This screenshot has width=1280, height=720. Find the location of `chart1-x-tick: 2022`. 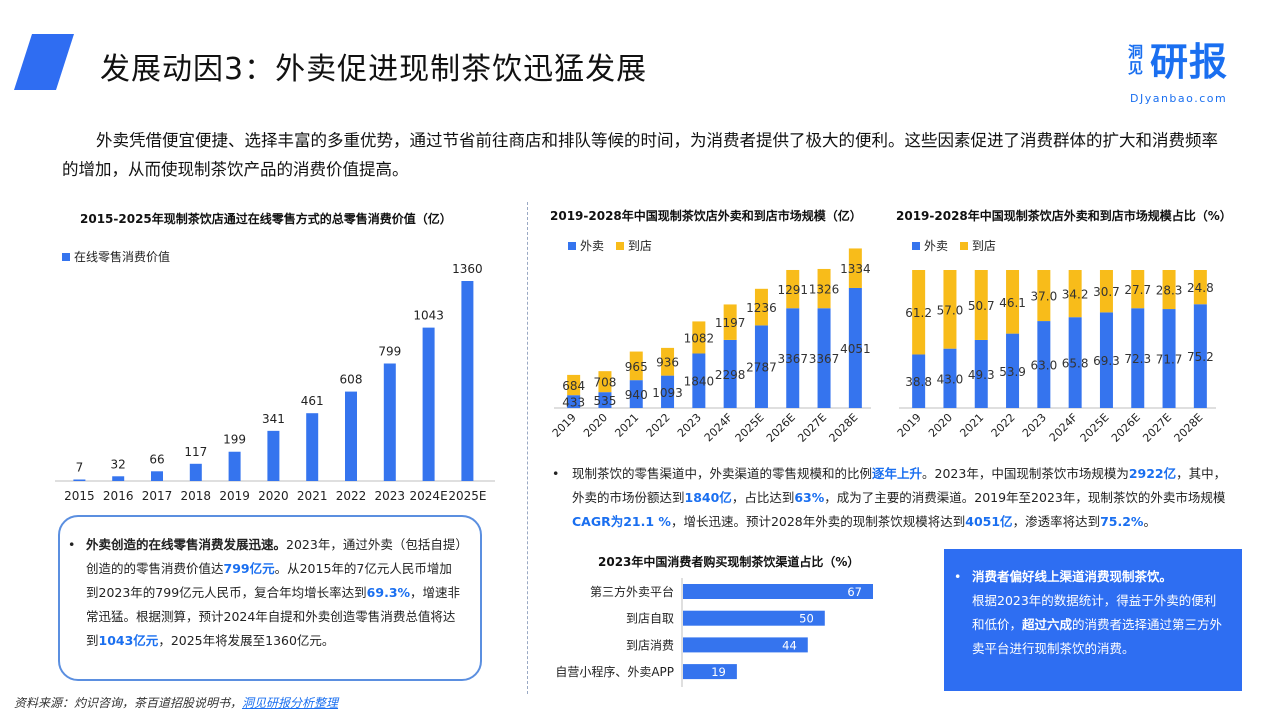

chart1-x-tick: 2022 is located at coordinates (351, 496).